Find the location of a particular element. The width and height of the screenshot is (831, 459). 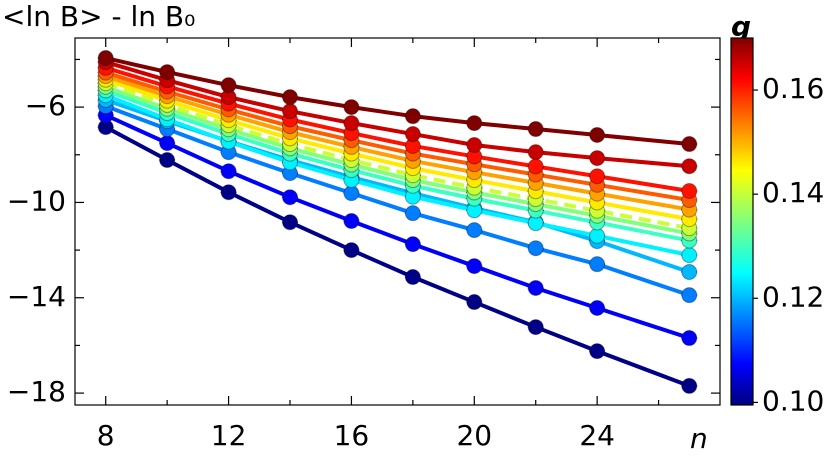

x-tick-label: 16 is located at coordinates (352, 435).